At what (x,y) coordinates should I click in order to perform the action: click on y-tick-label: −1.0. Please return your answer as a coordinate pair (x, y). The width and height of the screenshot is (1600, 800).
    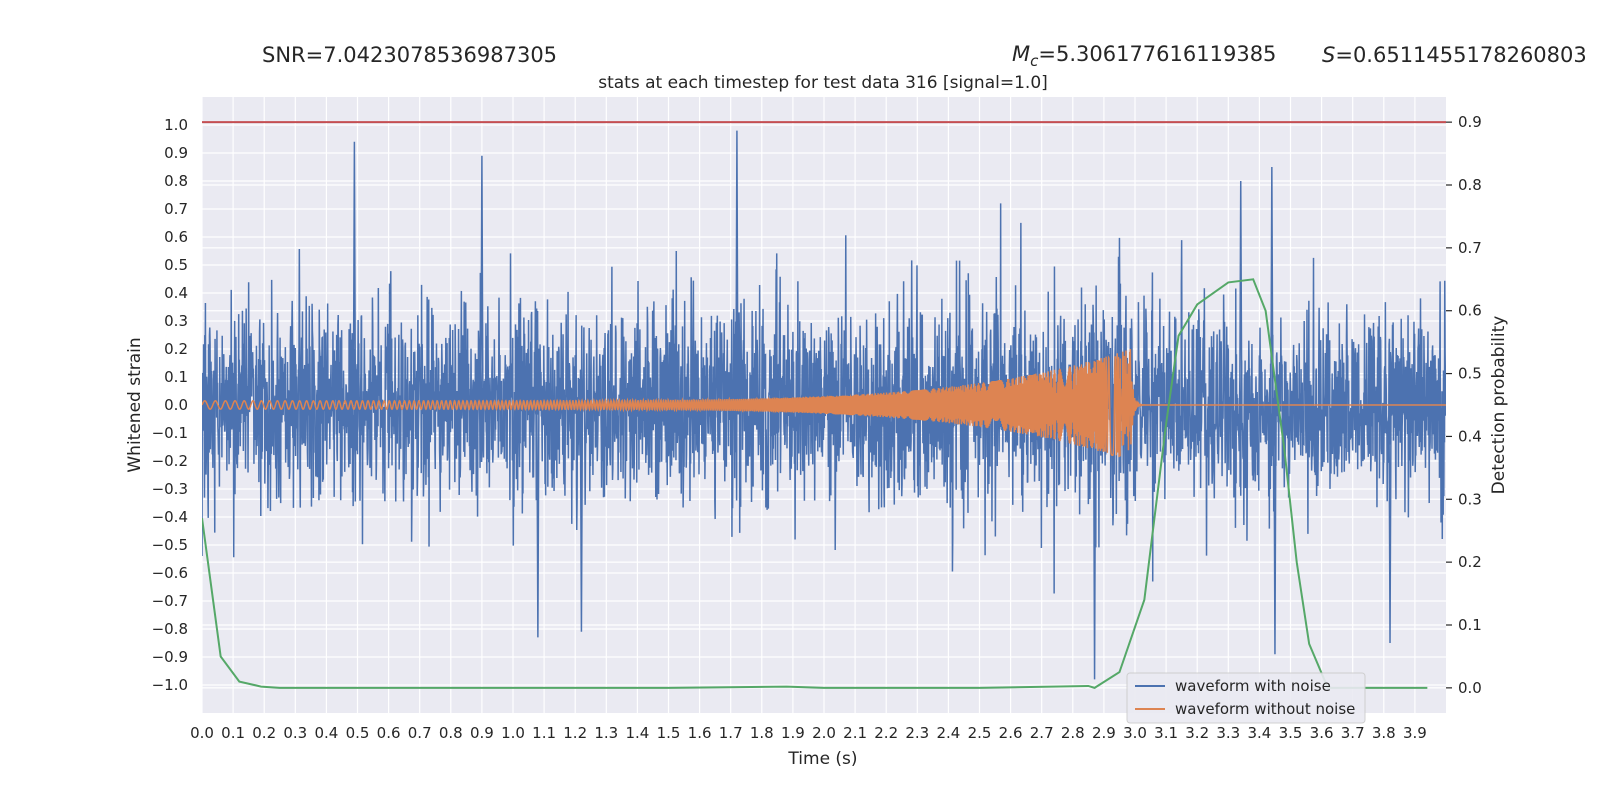
    Looking at the image, I should click on (170, 685).